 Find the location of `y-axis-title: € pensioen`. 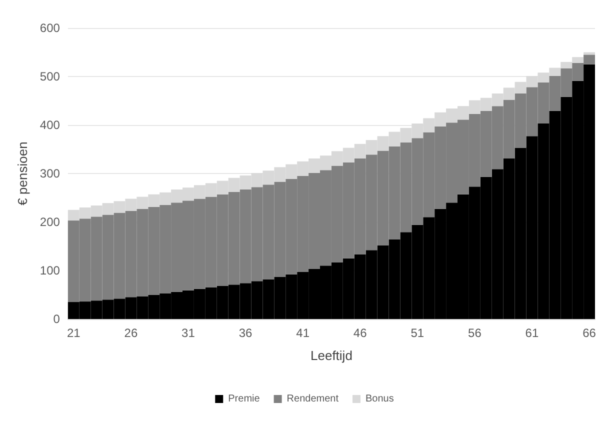

y-axis-title: € pensioen is located at coordinates (22, 174).